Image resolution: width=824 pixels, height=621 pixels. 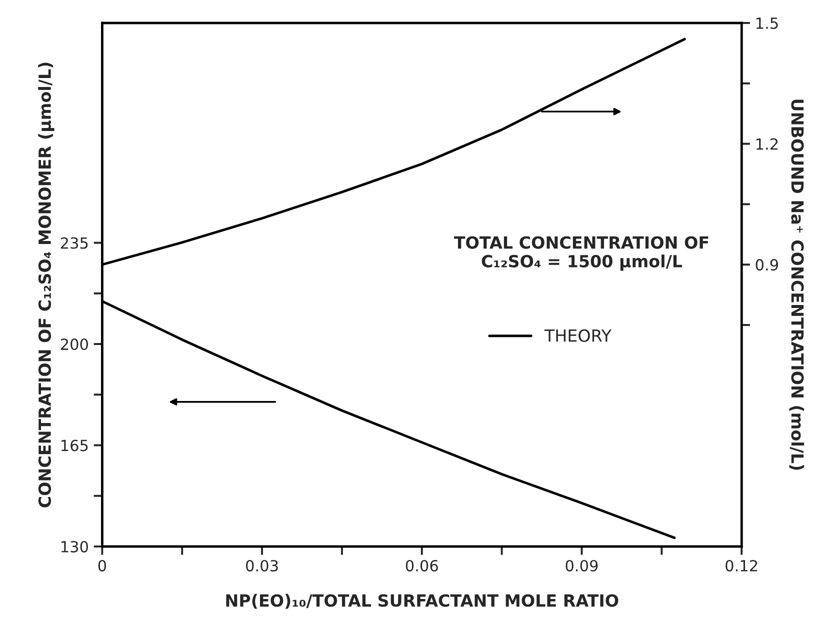 What do you see at coordinates (582, 566) in the screenshot?
I see `x-tick-label: 0.09` at bounding box center [582, 566].